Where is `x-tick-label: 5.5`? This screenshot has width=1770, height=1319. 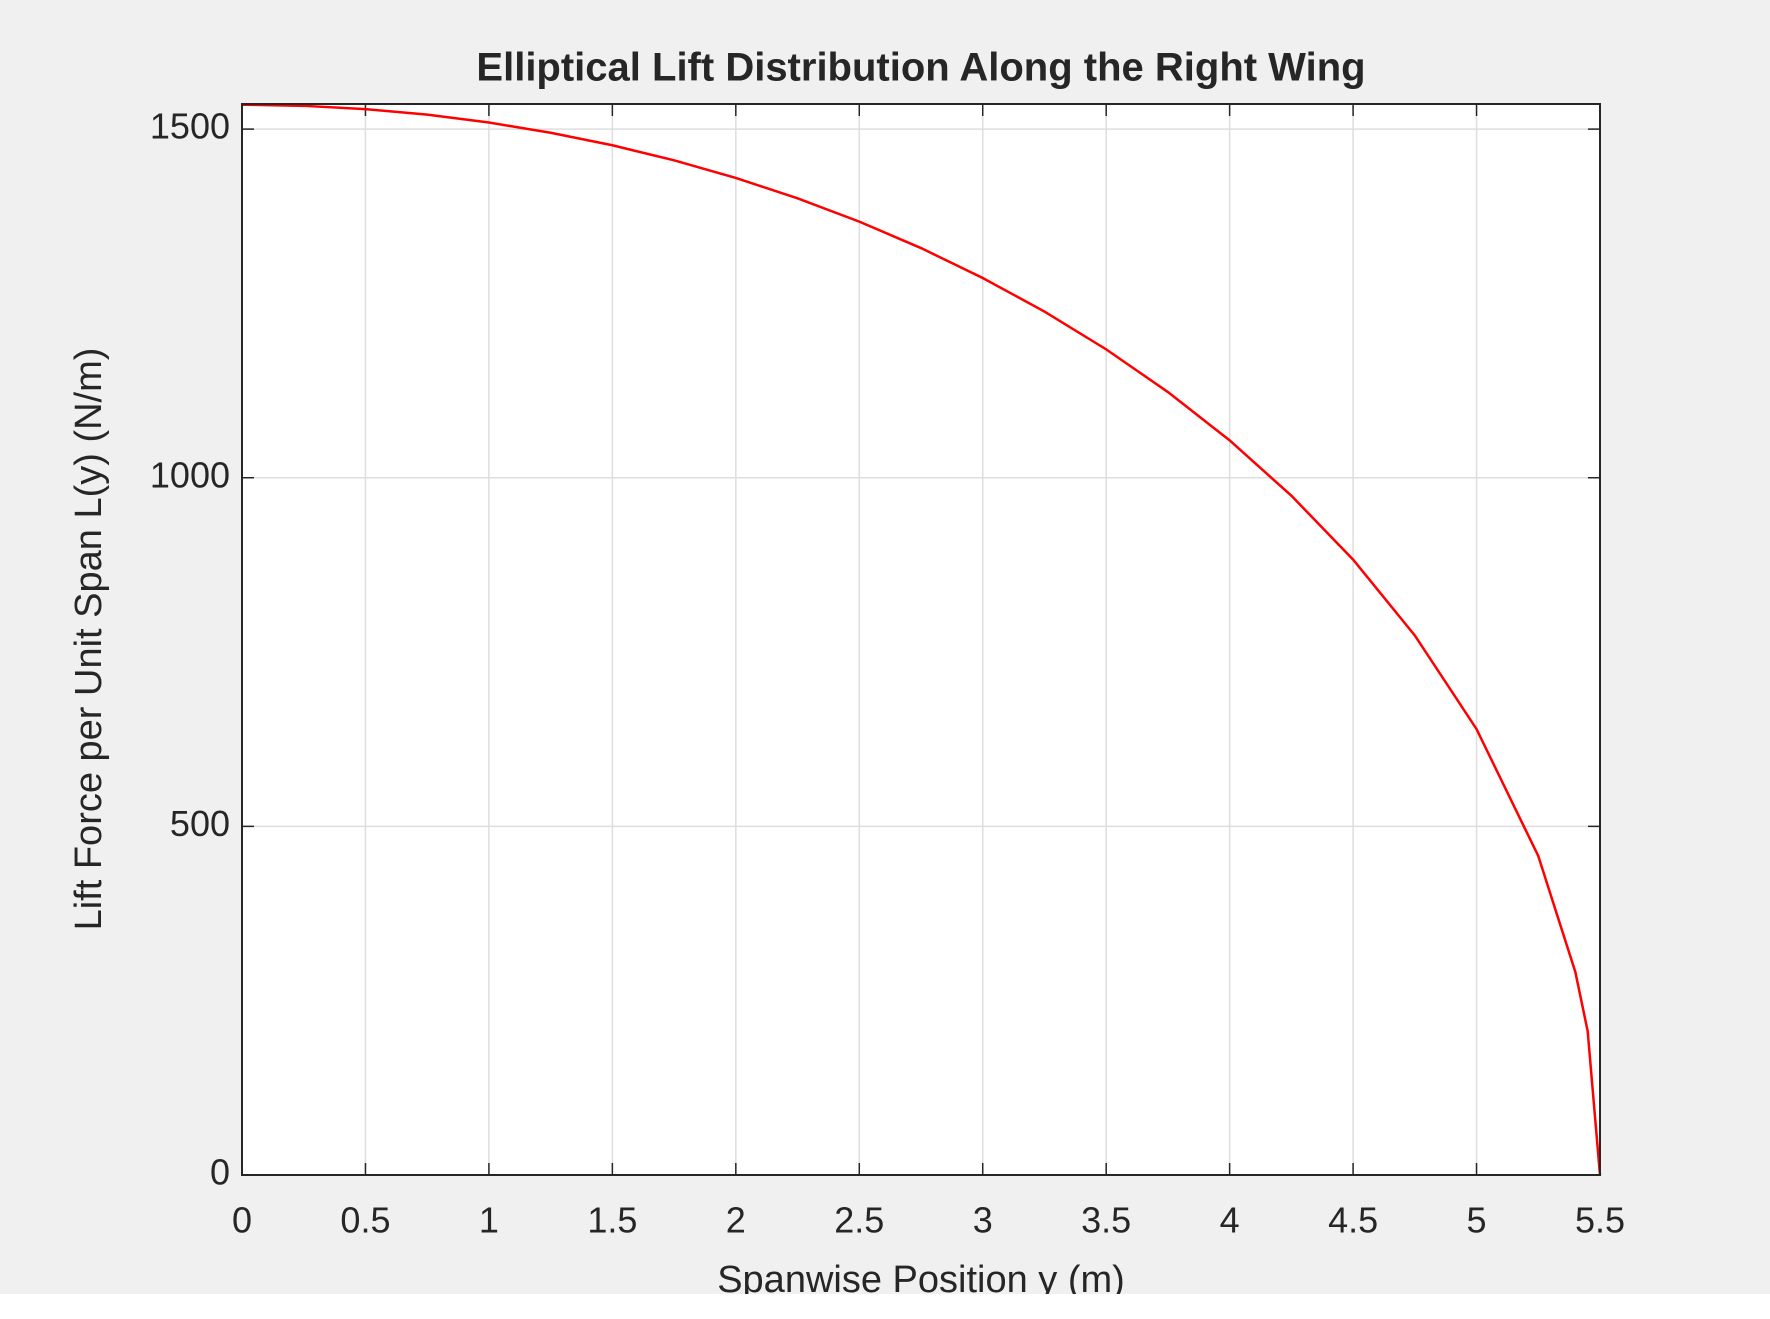
x-tick-label: 5.5 is located at coordinates (1600, 1220).